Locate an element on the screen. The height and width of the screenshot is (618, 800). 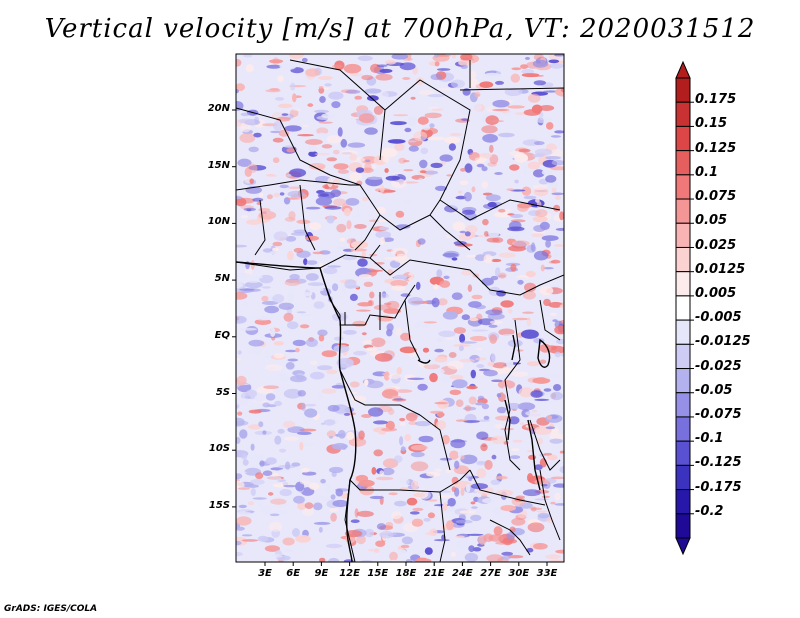
colorbar-label: 0.005 is located at coordinates (716, 293).